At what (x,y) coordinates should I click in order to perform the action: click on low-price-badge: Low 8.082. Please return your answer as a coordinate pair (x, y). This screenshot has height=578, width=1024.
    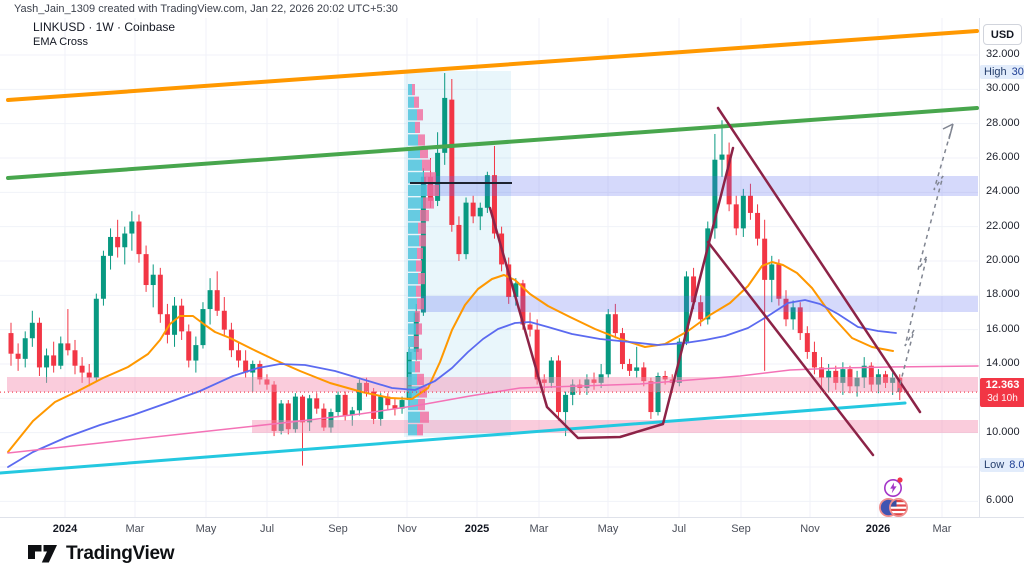
    Looking at the image, I should click on (1002, 464).